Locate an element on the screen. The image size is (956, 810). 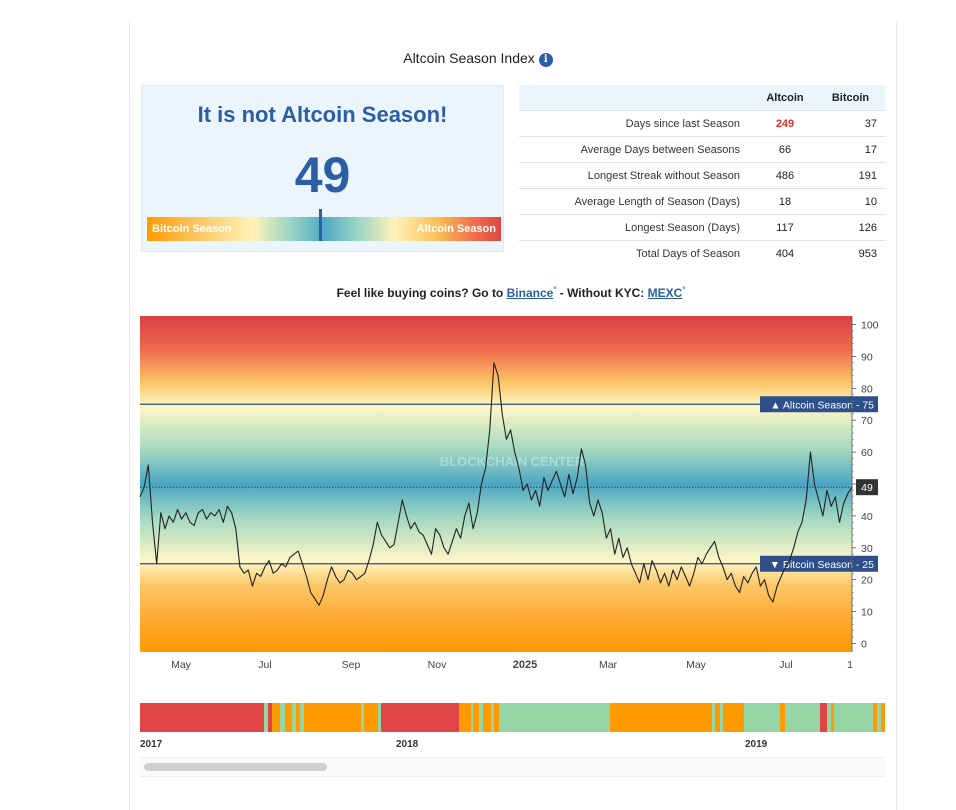
x-tick-label: Sep is located at coordinates (351, 665).